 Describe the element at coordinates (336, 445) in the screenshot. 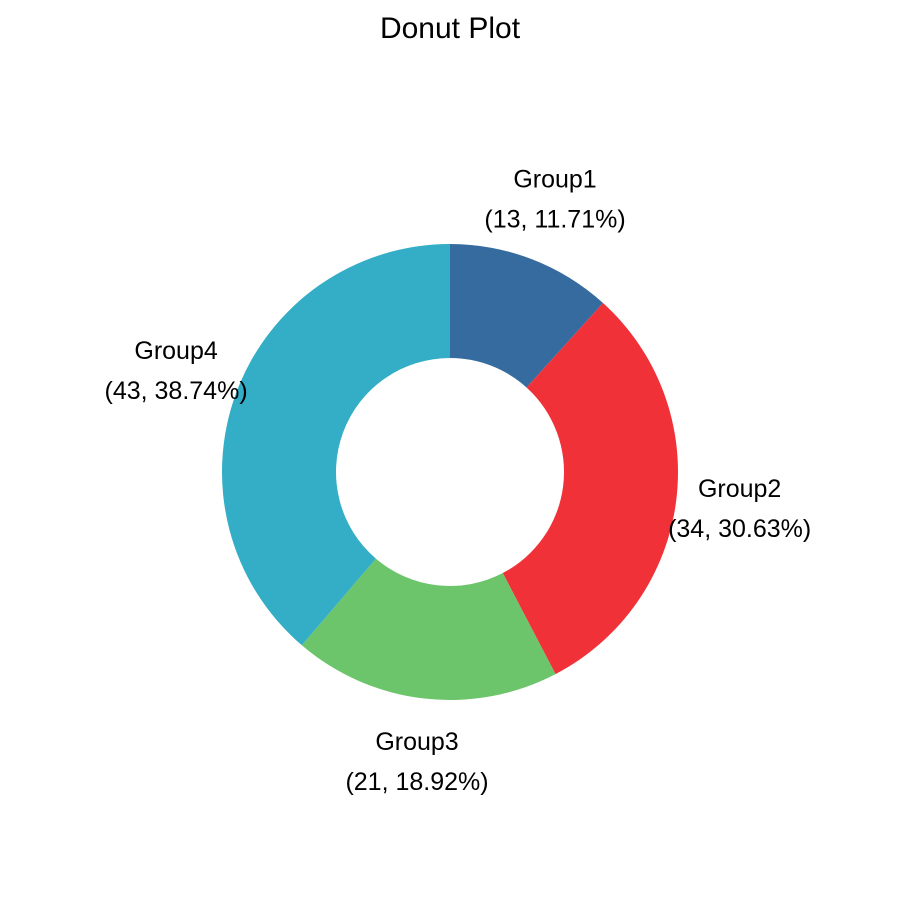

I see `slice-group4` at that location.